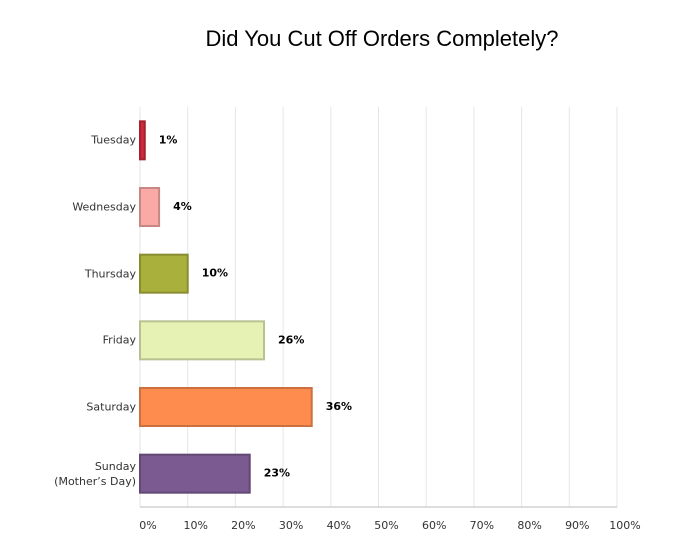 This screenshot has width=700, height=560. I want to click on value-label: 4%, so click(182, 206).